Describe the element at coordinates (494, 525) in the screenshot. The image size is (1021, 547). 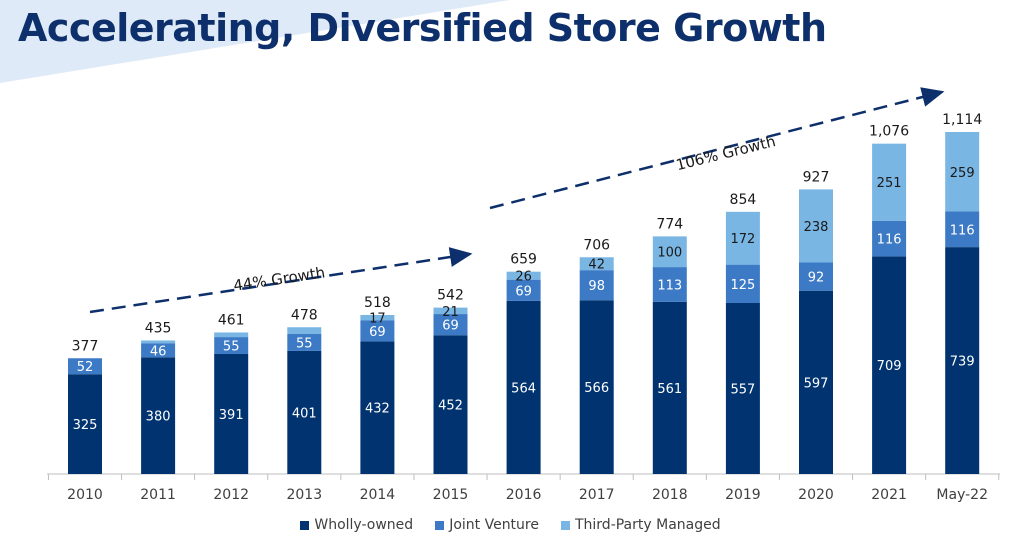
I see `legend-label: Joint Venture` at that location.